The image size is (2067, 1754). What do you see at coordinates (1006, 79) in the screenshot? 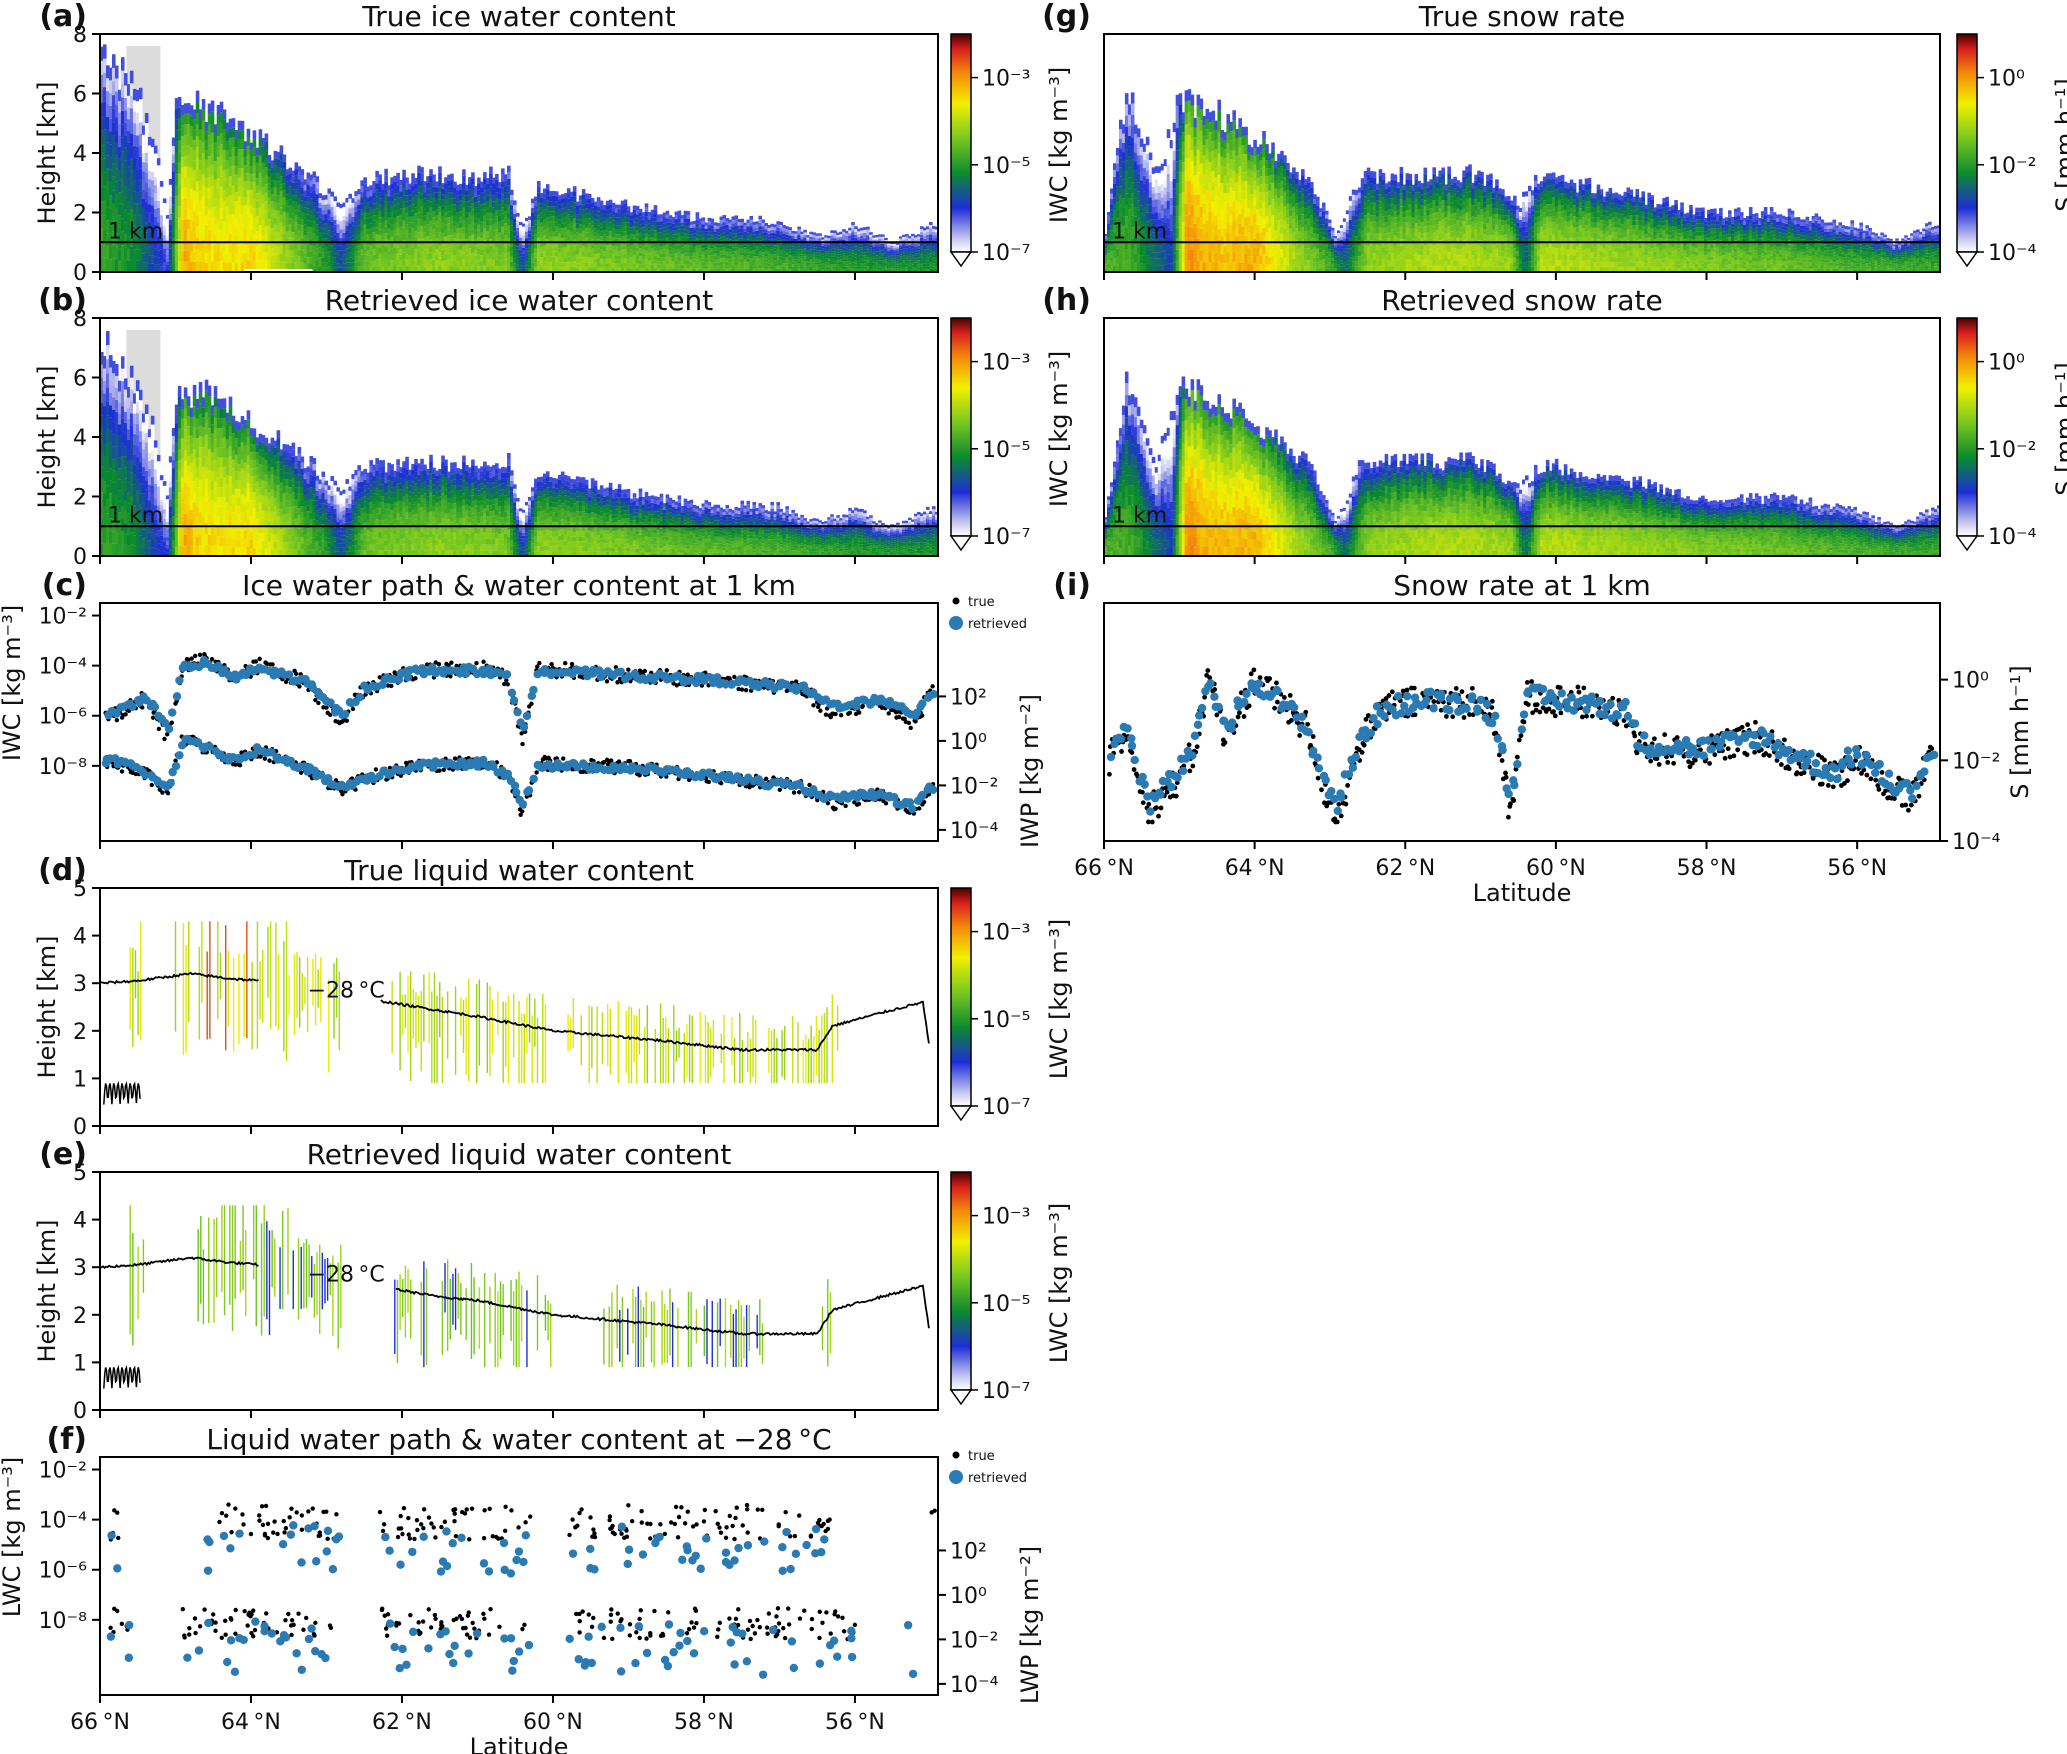
I see `colorbar-tick-label: 10⁻³` at bounding box center [1006, 79].